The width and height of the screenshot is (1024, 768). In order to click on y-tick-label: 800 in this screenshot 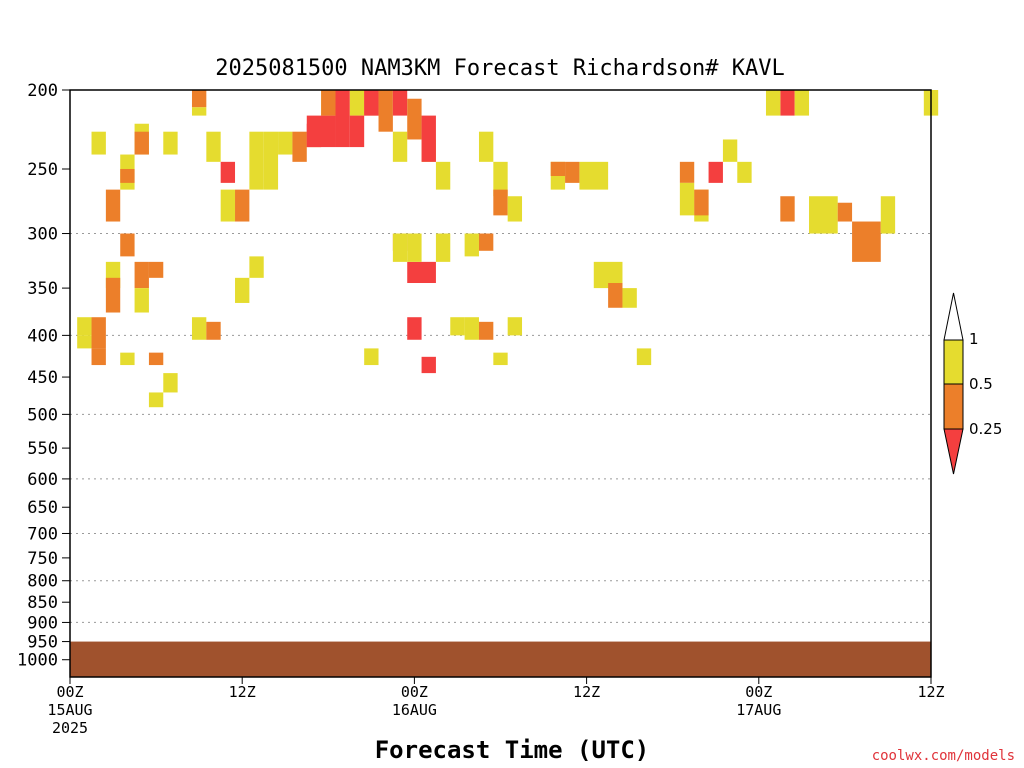, I will do `click(42, 582)`.